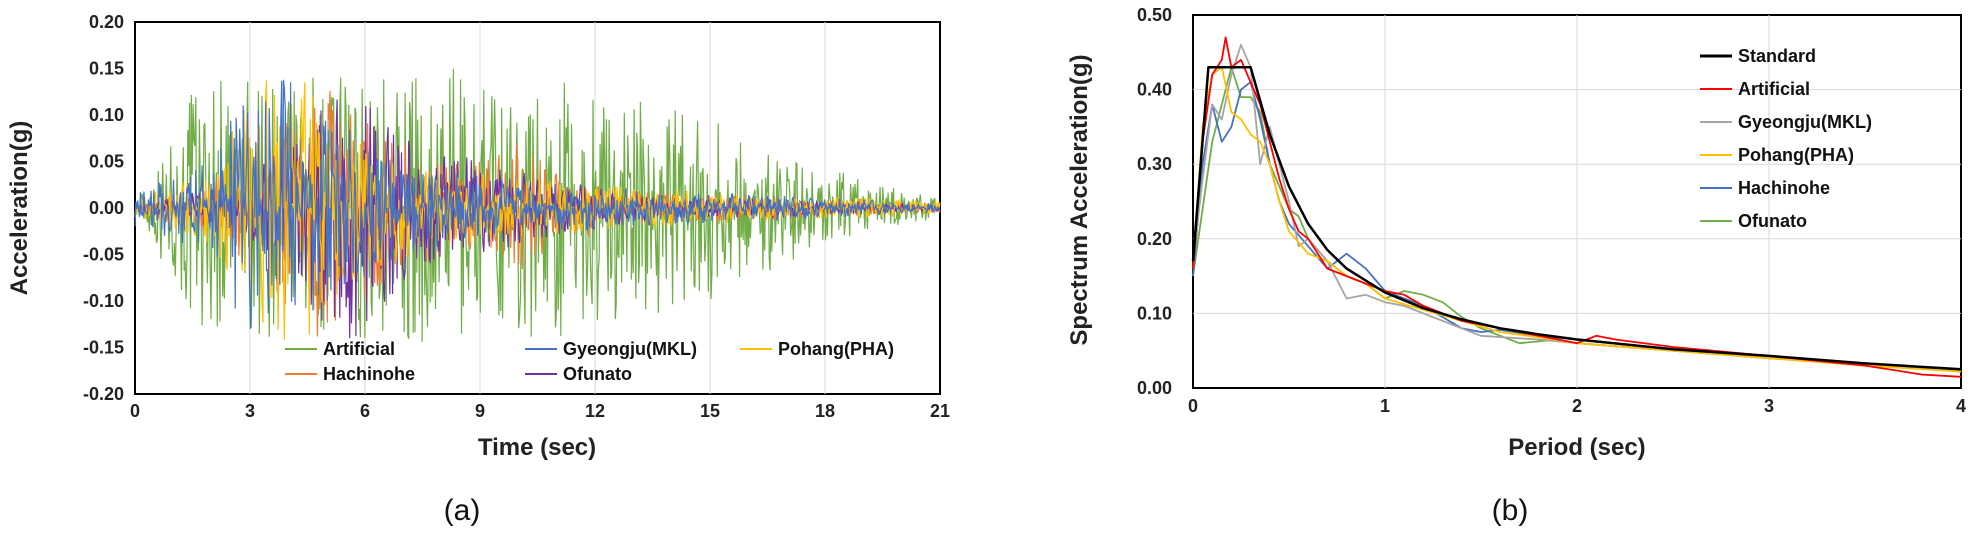  What do you see at coordinates (135, 411) in the screenshot?
I see `chart-a-xtick-label: 0` at bounding box center [135, 411].